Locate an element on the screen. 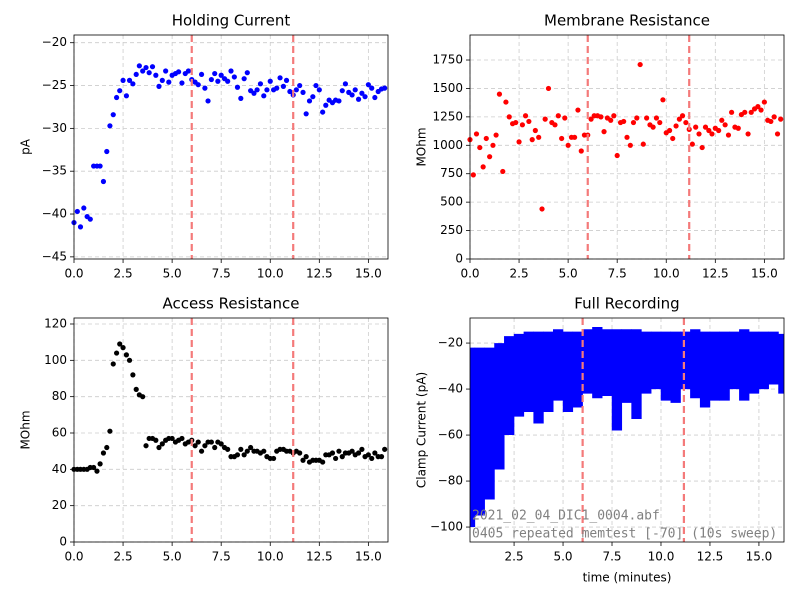 This screenshot has width=800, height=600. y-tick-label: 500 is located at coordinates (451, 202).